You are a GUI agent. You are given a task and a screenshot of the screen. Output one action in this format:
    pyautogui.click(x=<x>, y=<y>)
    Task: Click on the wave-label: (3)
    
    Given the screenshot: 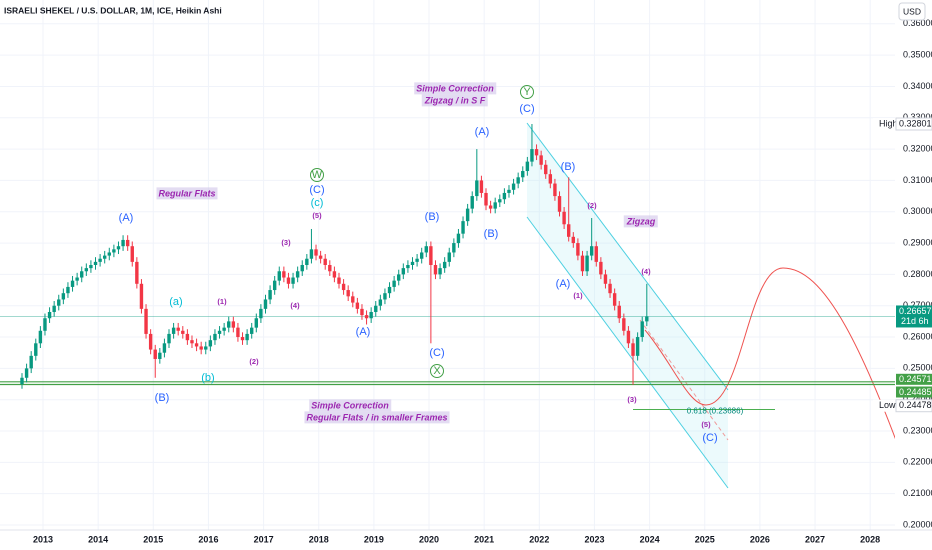 What is the action you would take?
    pyautogui.click(x=286, y=242)
    